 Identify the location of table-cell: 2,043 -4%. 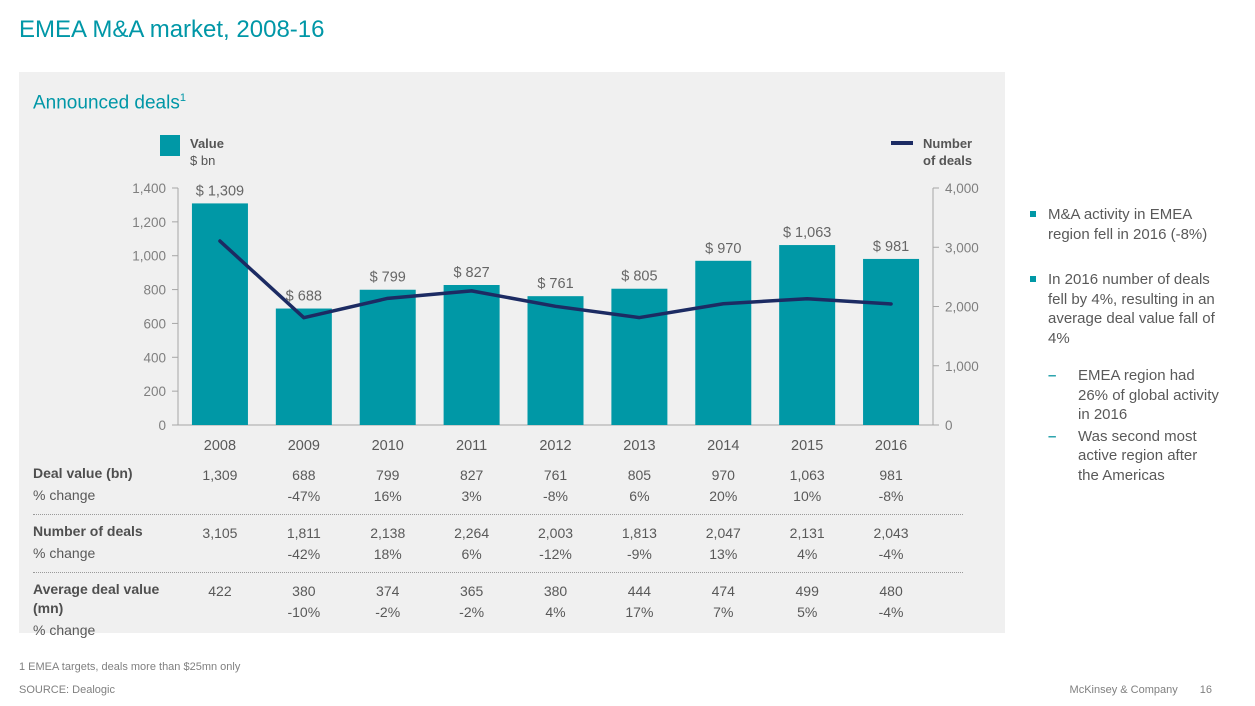
(891, 543).